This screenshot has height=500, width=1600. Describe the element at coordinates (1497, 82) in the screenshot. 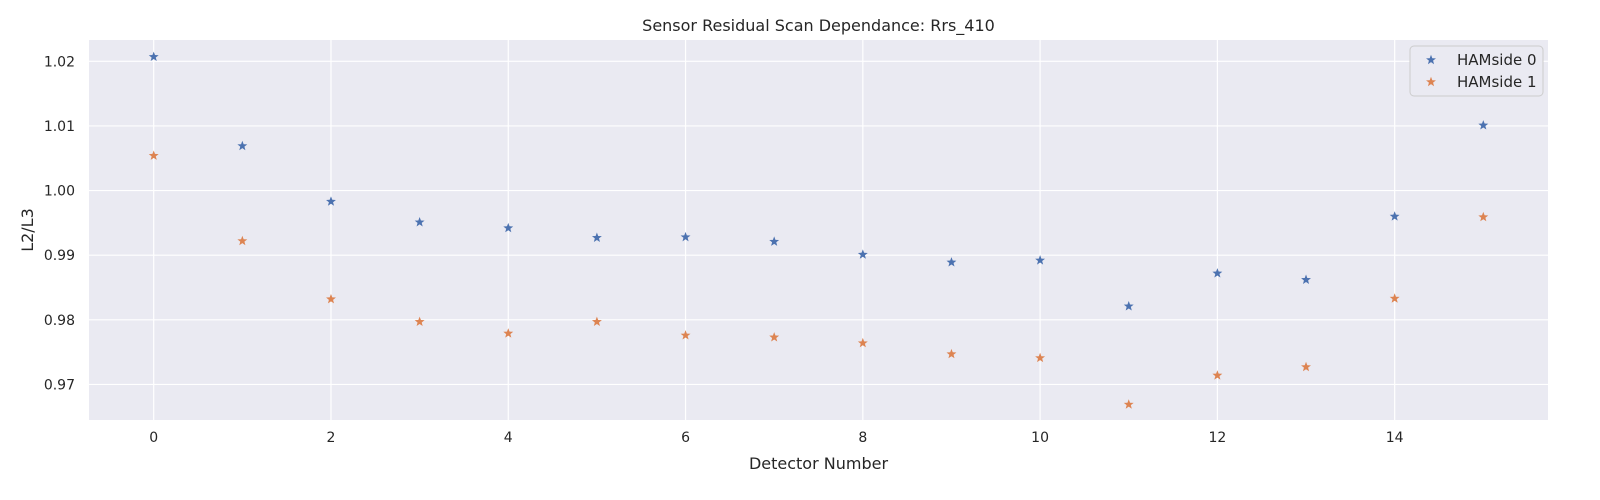

I see `legend-label: HAMside 1` at that location.